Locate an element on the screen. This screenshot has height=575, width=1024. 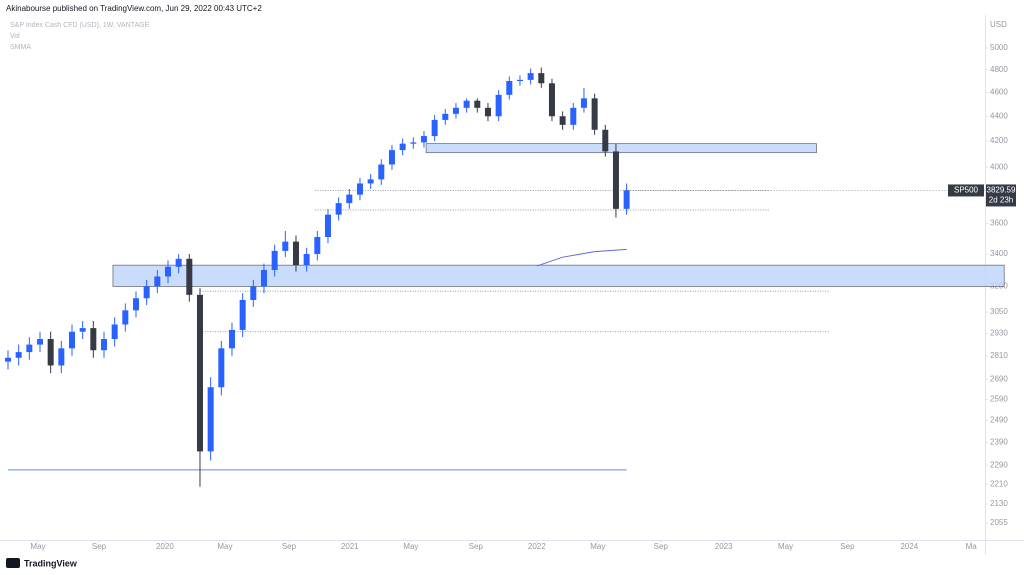
price-tag is located at coordinates (1001, 195).